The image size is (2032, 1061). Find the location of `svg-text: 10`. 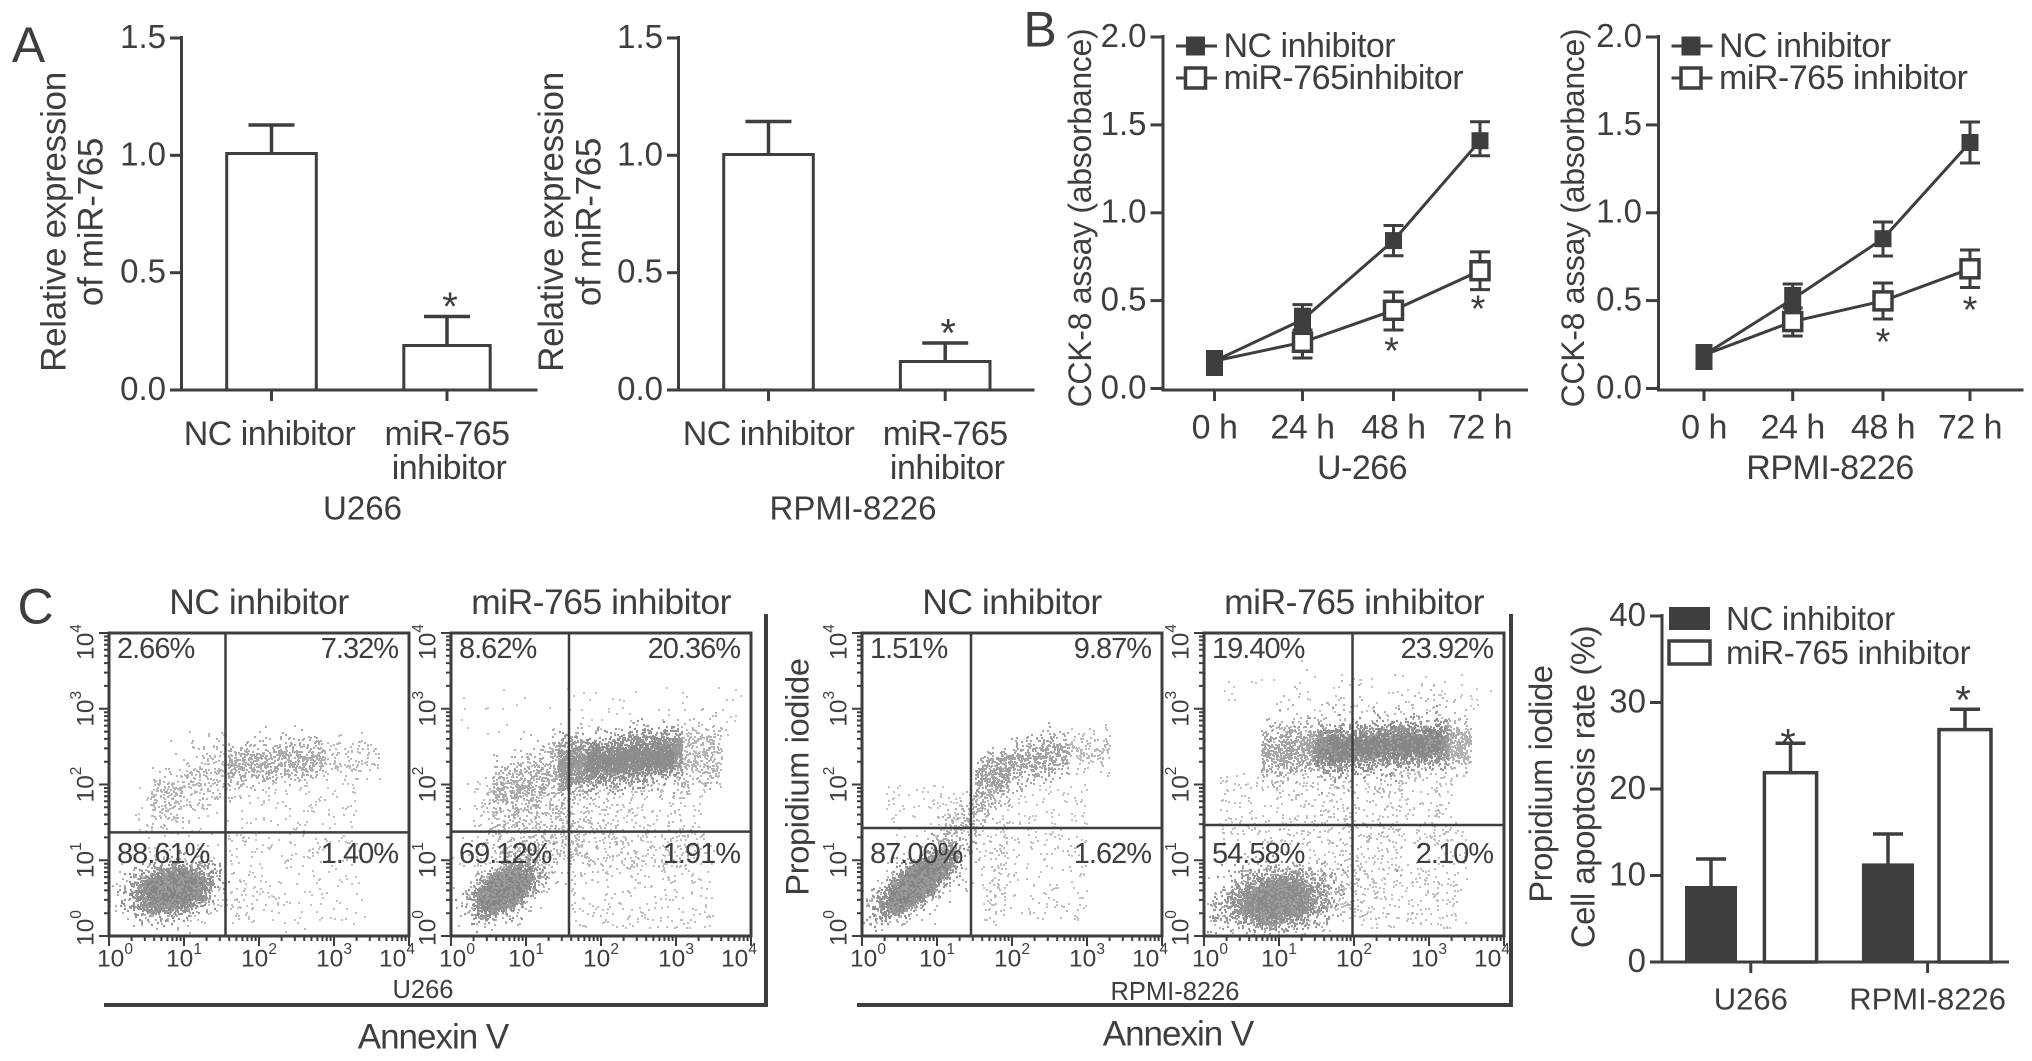

svg-text: 10 is located at coordinates (1627, 874).